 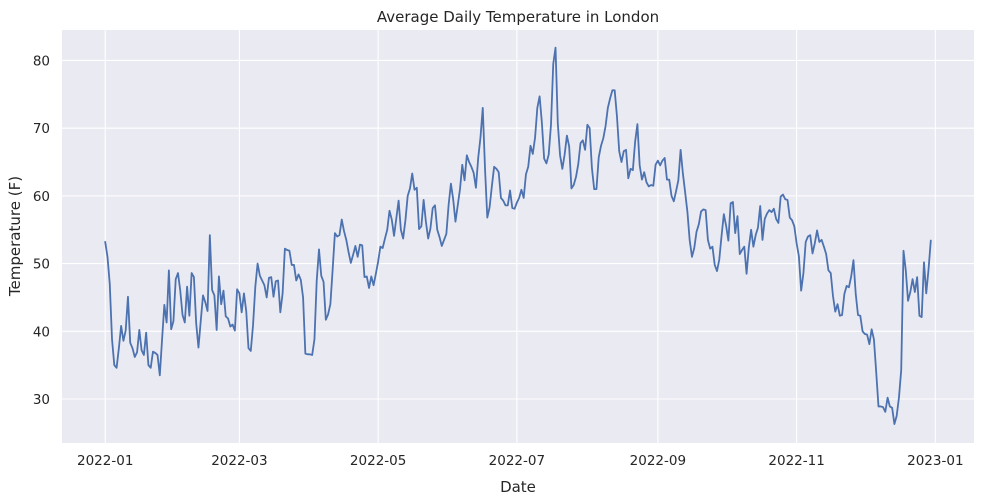 I want to click on y-tick-label: 60, so click(x=41, y=197).